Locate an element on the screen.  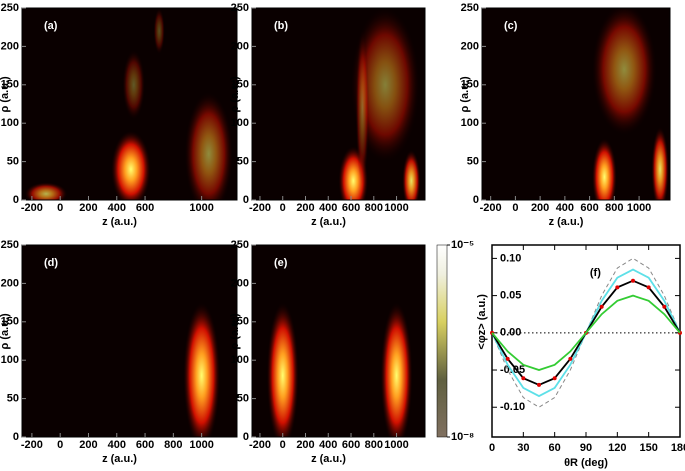
x-tick-label: 180 is located at coordinates (678, 448).